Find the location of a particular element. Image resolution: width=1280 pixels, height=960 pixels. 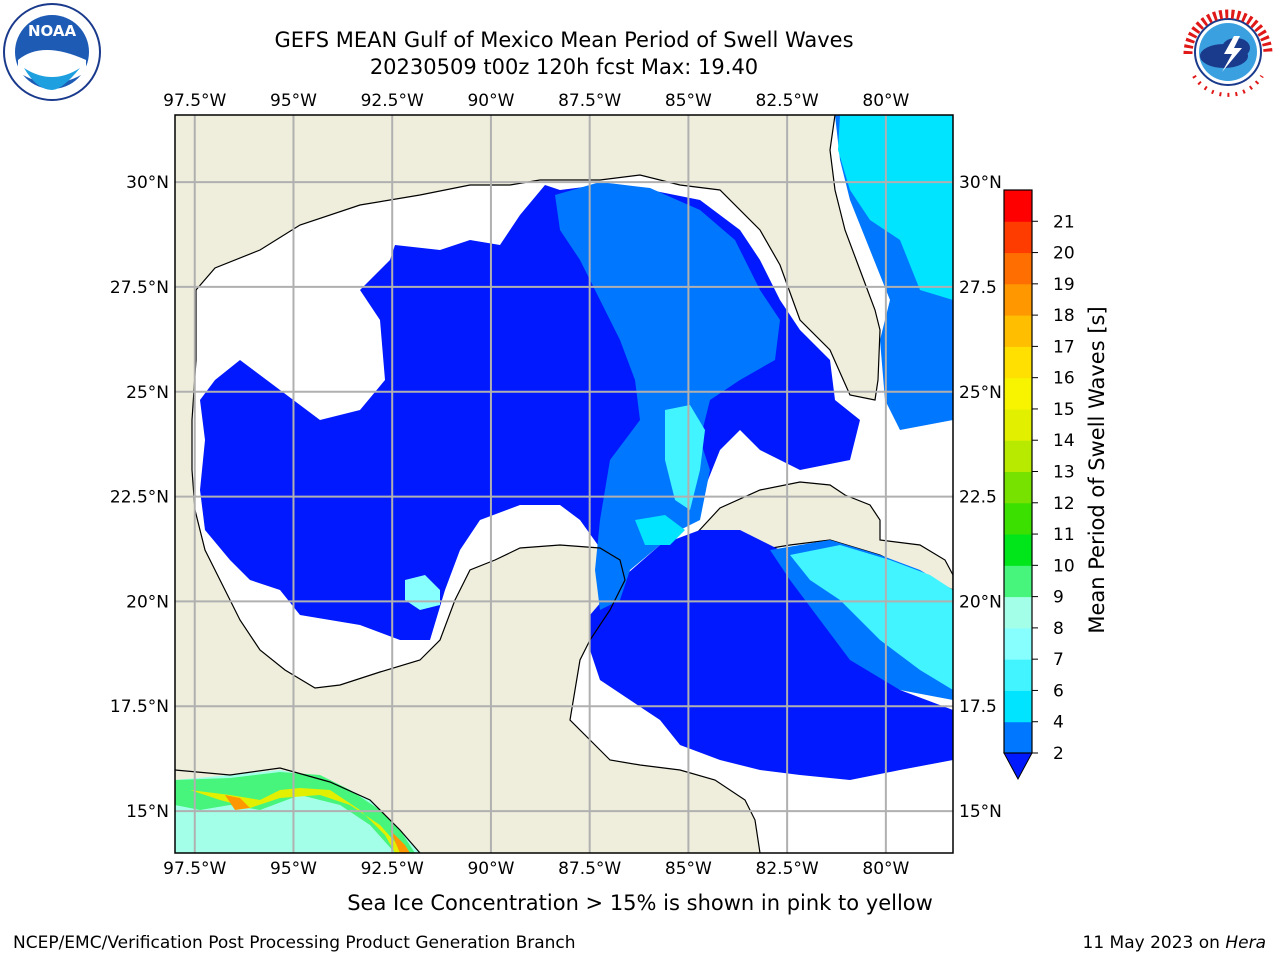

lat-label-right: 27.5 is located at coordinates (978, 288).